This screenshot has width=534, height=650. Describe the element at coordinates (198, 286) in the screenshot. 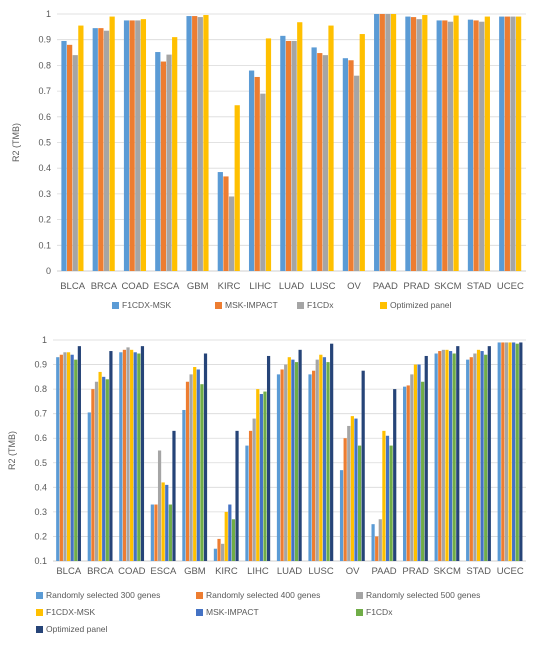

I see `category-label: GBM` at that location.